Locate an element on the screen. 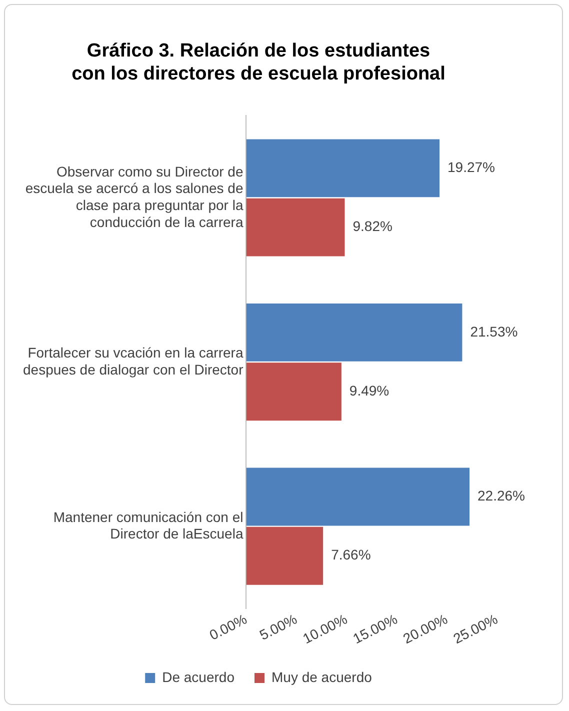 The width and height of the screenshot is (569, 711). data-label: 7.66% is located at coordinates (351, 554).